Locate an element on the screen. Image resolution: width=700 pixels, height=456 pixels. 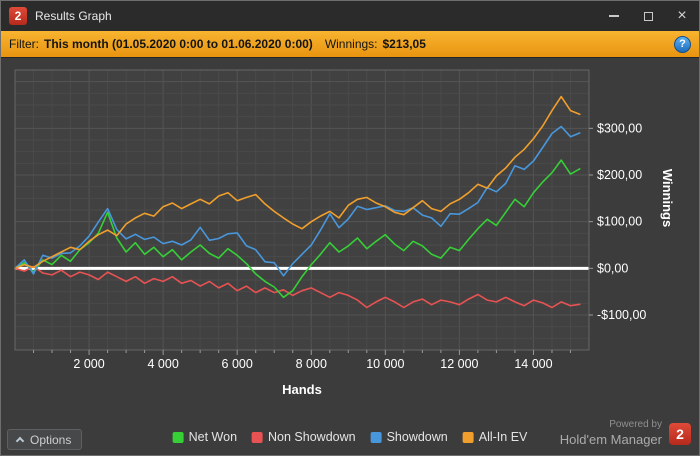
x-tick-label: 12 000 is located at coordinates (459, 364).